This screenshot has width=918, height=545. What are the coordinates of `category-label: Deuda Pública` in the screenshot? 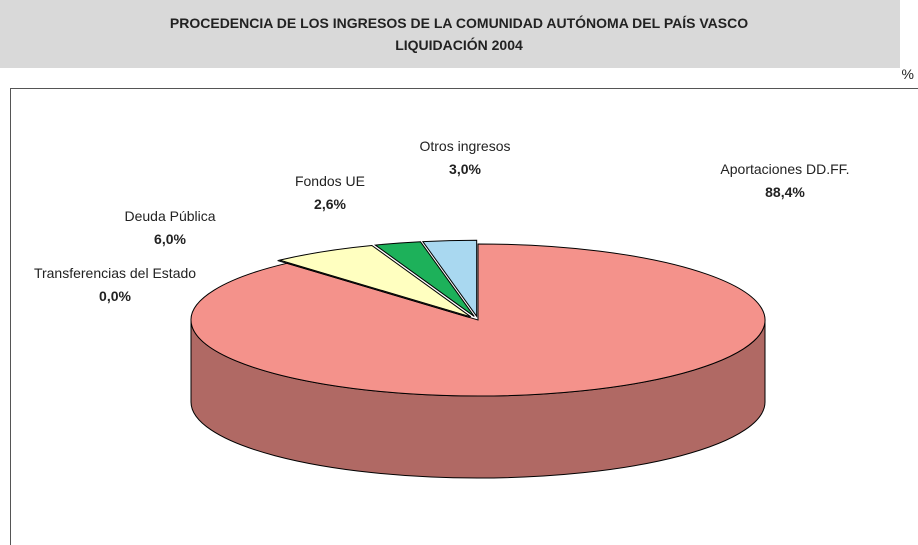 It's located at (170, 216).